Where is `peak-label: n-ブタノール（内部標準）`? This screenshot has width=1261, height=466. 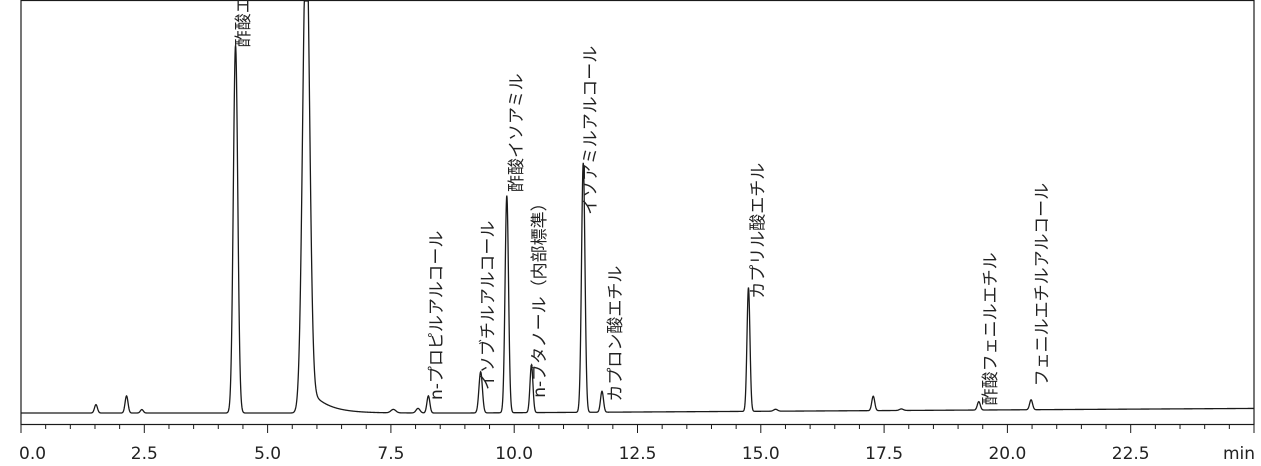
peak-label: n-ブタノール（内部標準） is located at coordinates (539, 295).